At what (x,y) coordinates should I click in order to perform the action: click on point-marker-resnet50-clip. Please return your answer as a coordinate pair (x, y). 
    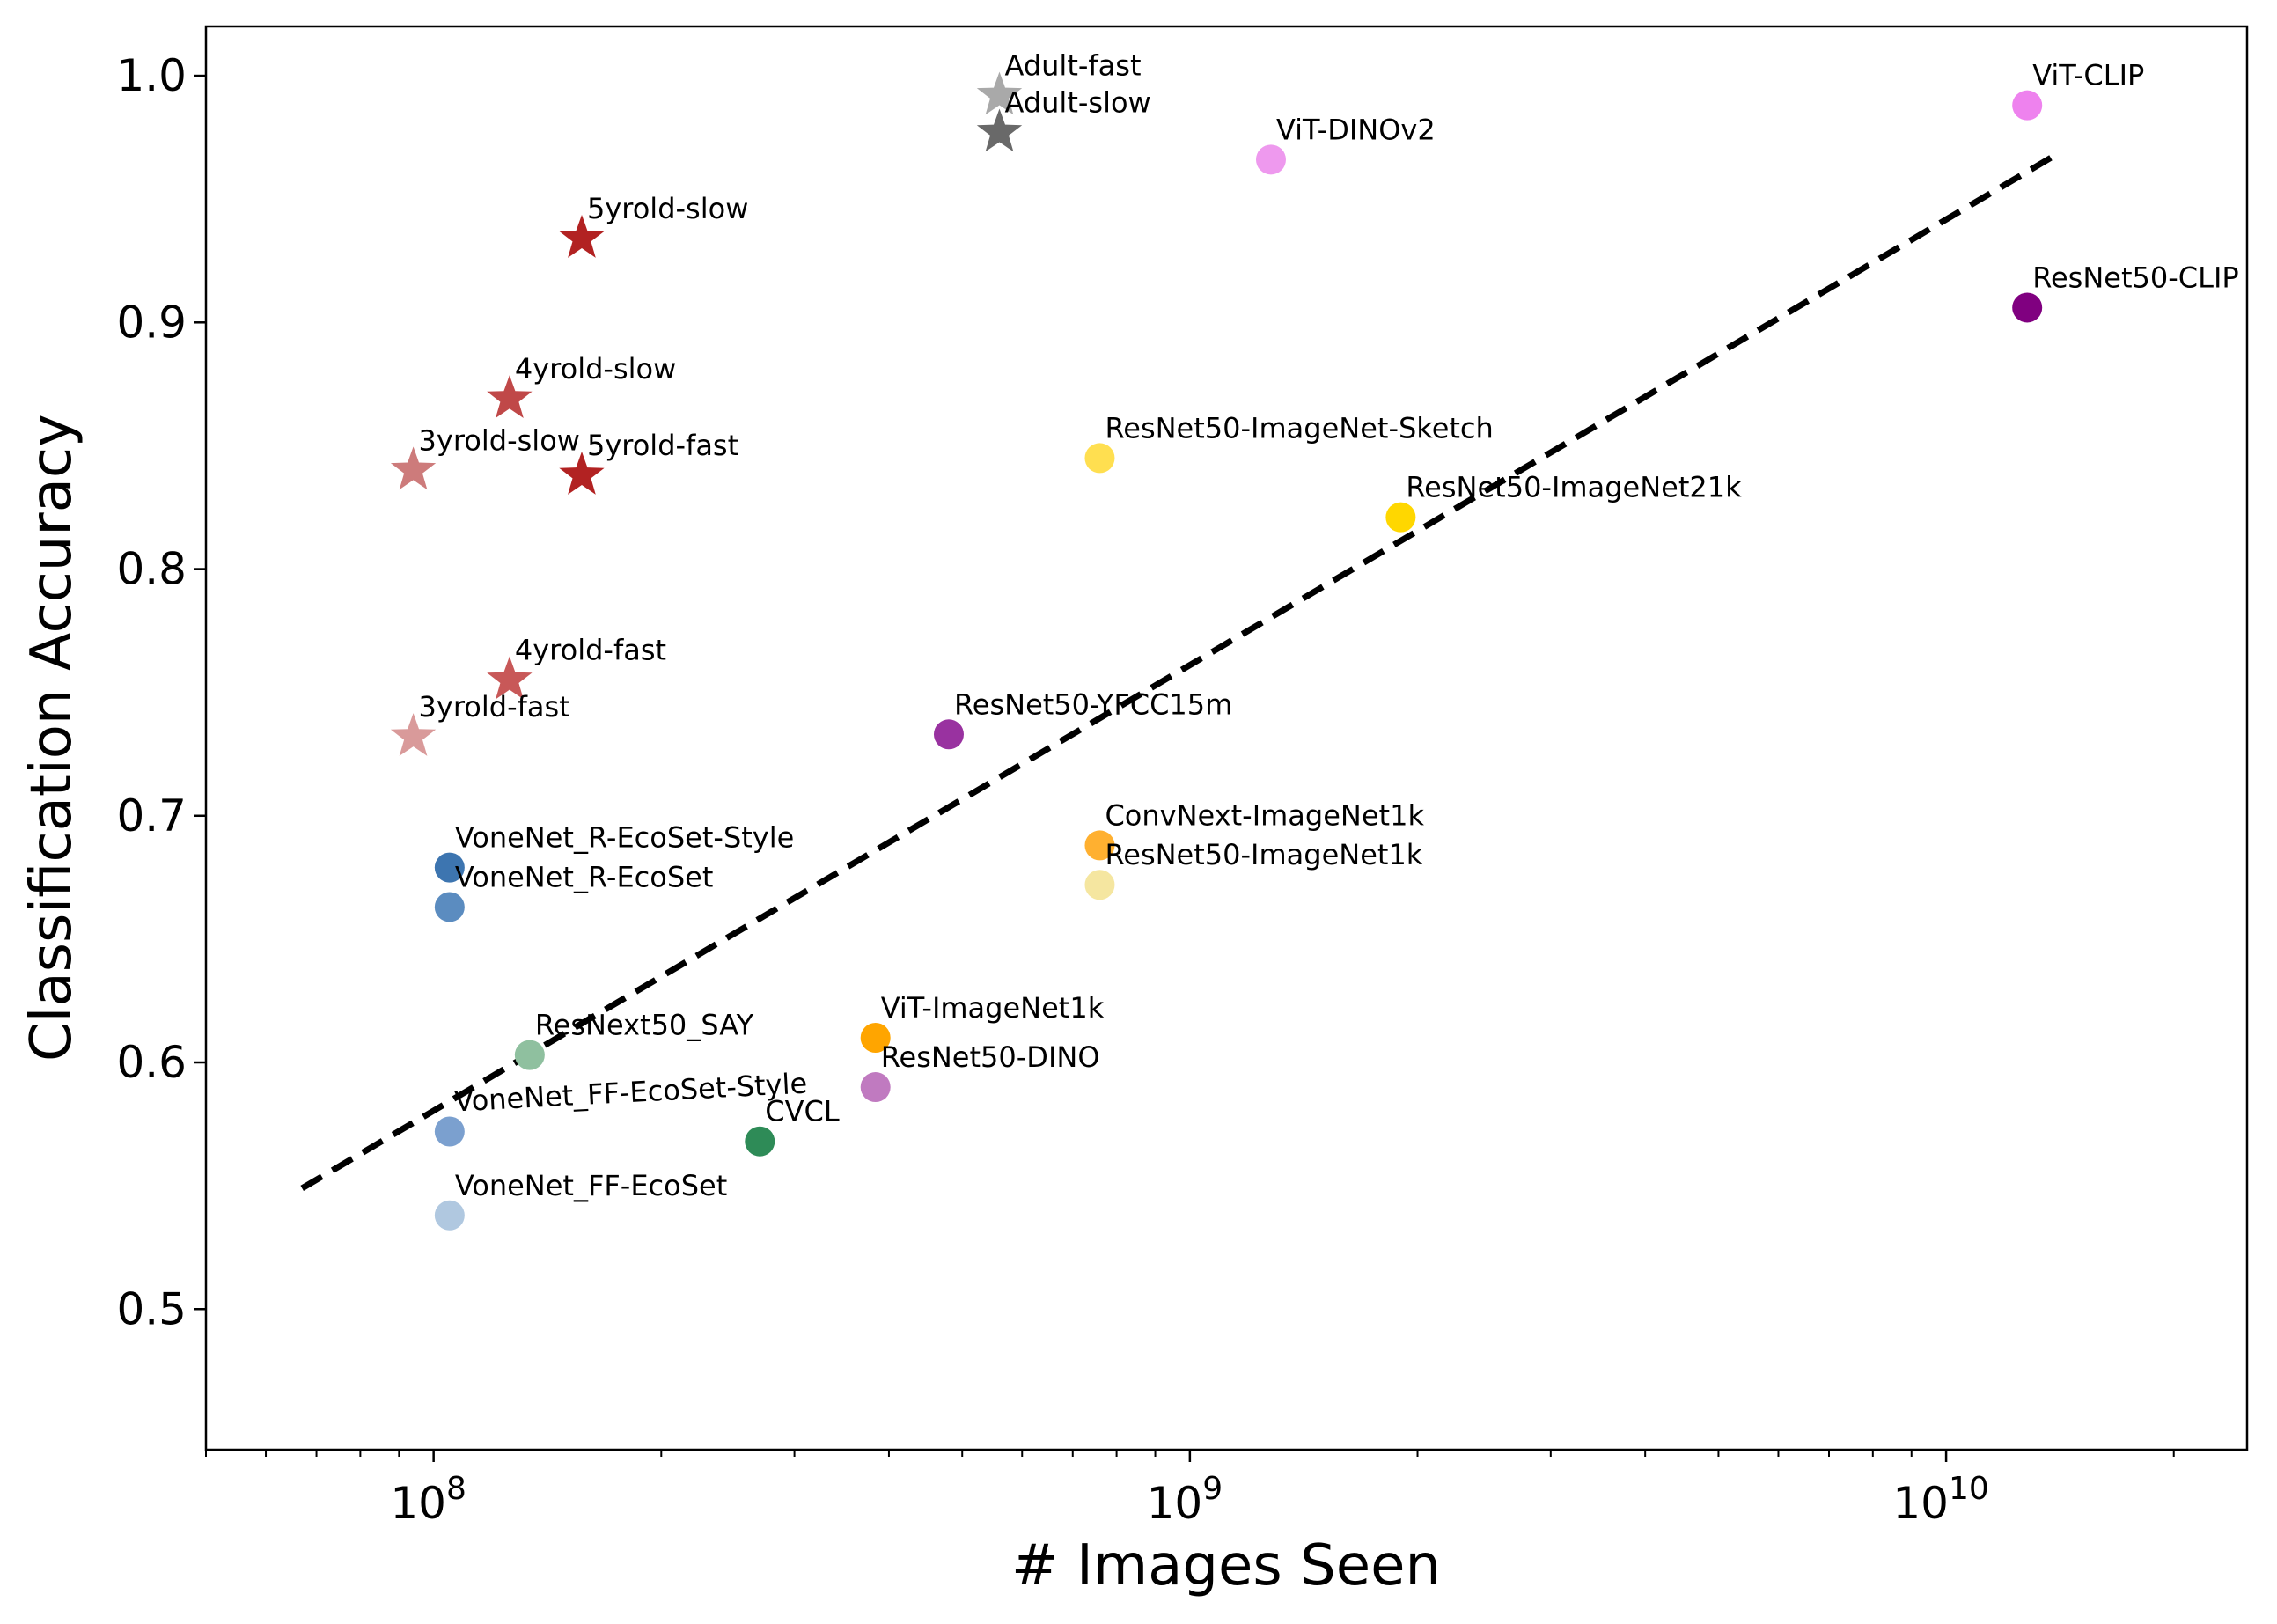
    Looking at the image, I should click on (2027, 307).